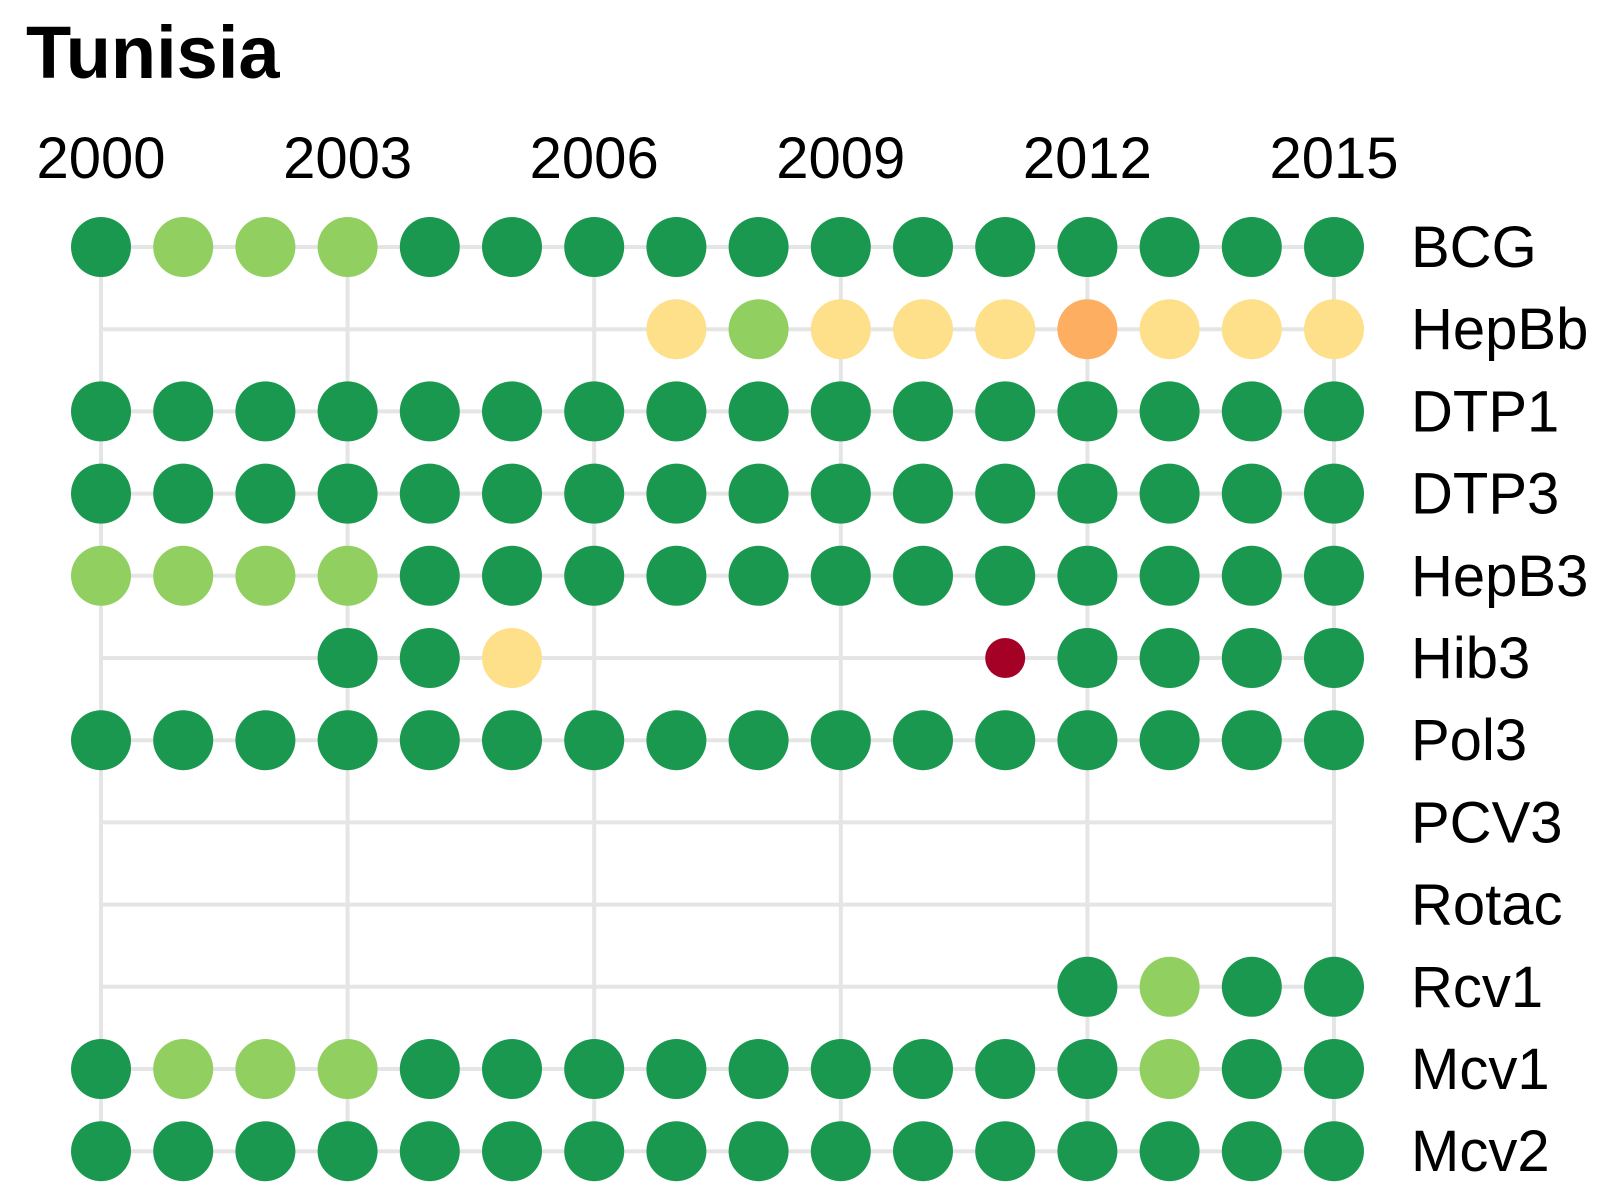 This screenshot has height=1204, width=1624. Describe the element at coordinates (1005, 411) in the screenshot. I see `dot-dtp1-2011` at that location.